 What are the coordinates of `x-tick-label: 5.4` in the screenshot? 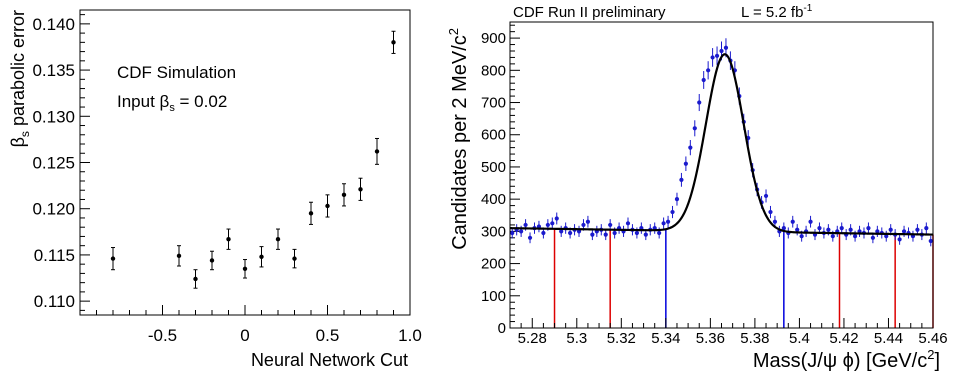 It's located at (799, 338).